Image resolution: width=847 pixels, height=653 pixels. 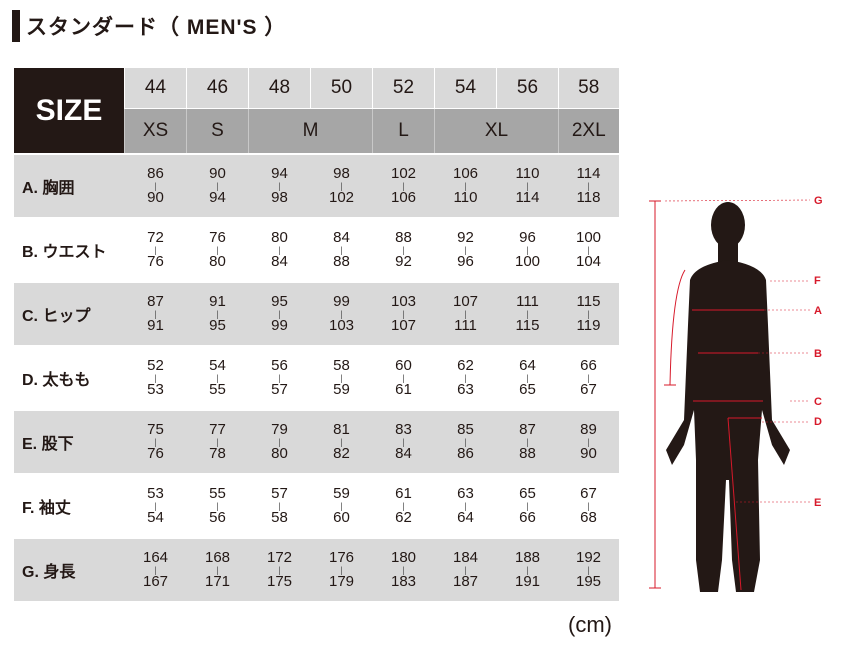 I want to click on range-cell: 76 | 80, so click(x=217, y=249).